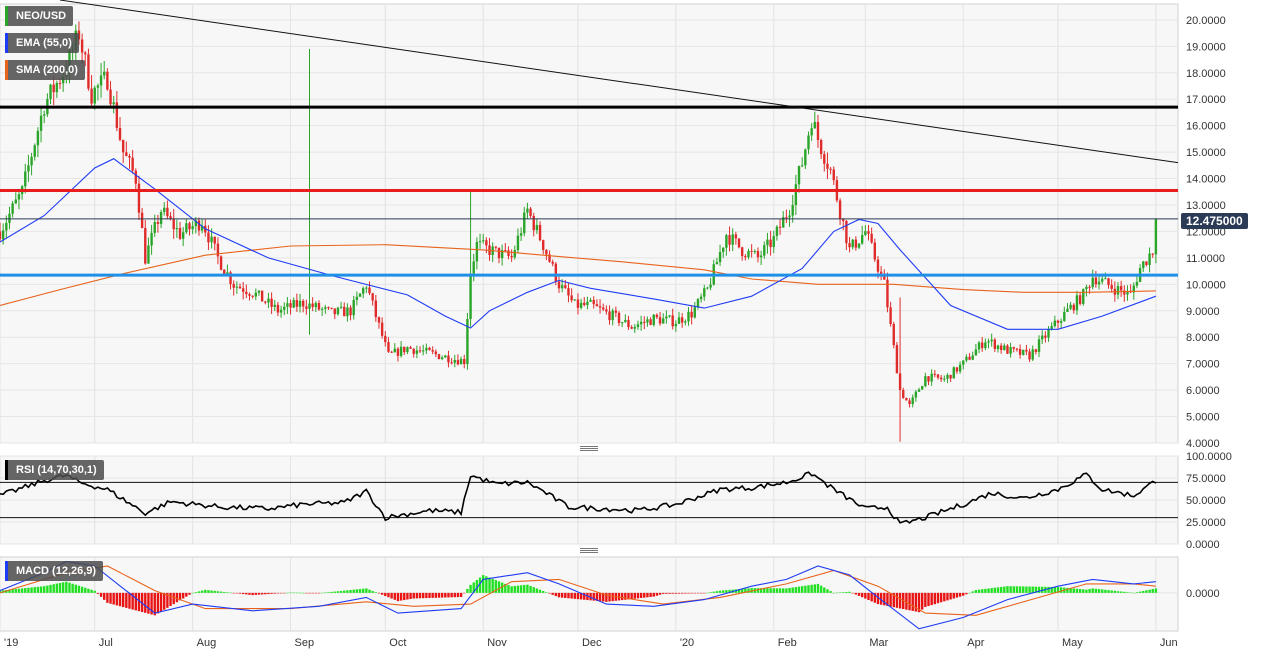 The image size is (1269, 655). Describe the element at coordinates (39, 16) in the screenshot. I see `symbol-label: NEO/USD` at that location.